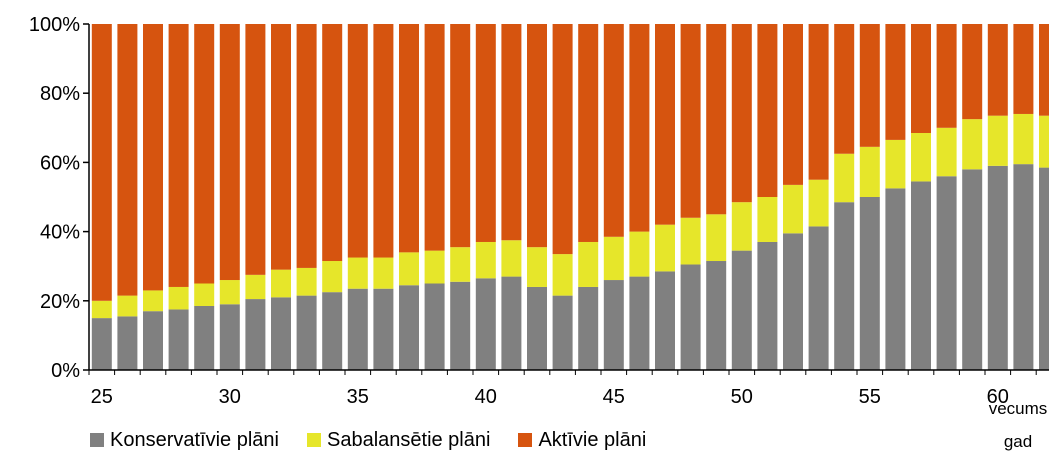 Image resolution: width=1049 pixels, height=456 pixels. I want to click on x-tick-label: 55, so click(870, 397).